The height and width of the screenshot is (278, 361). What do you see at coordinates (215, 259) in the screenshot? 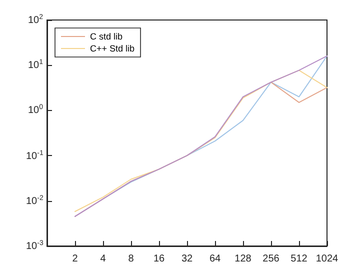
I see `x-tick-label: 64` at bounding box center [215, 259].